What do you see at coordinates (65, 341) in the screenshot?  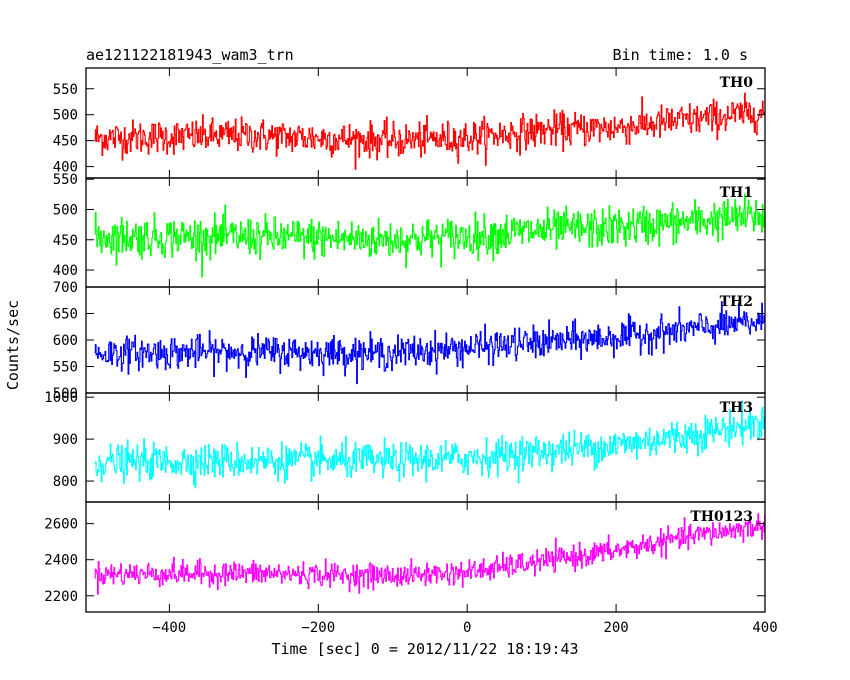 I see `y-tick-label: 600` at bounding box center [65, 341].